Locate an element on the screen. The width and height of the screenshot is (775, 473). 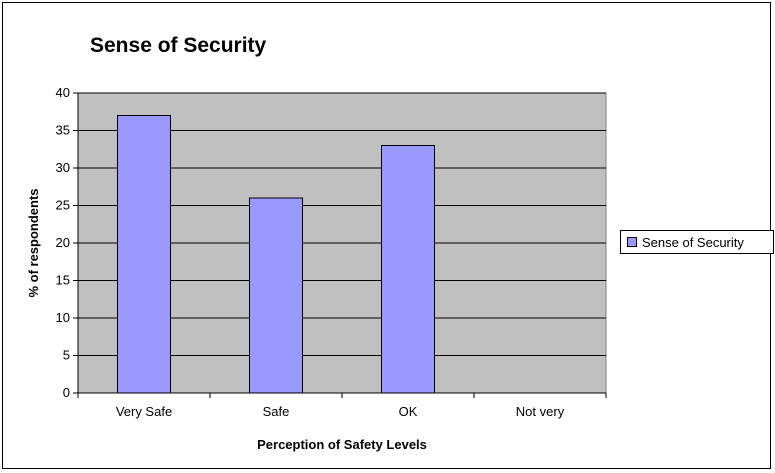
y-tick-label: 30 is located at coordinates (63, 167).